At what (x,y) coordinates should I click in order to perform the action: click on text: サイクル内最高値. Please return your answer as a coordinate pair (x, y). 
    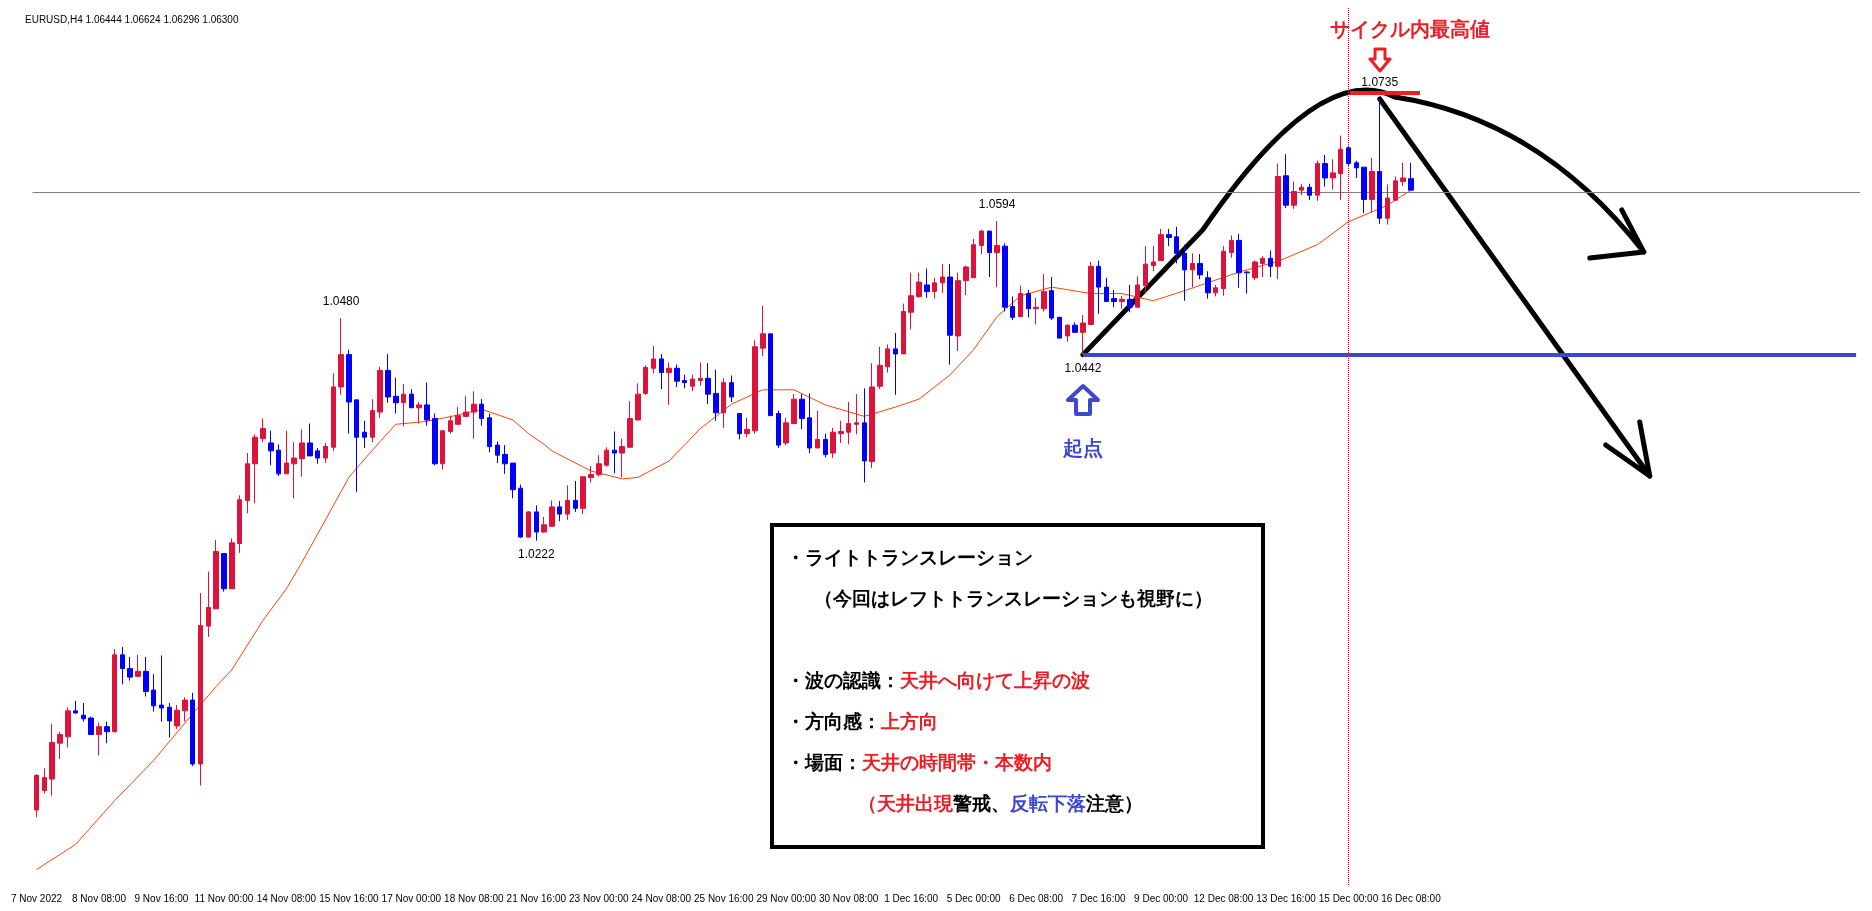
    Looking at the image, I should click on (1409, 29).